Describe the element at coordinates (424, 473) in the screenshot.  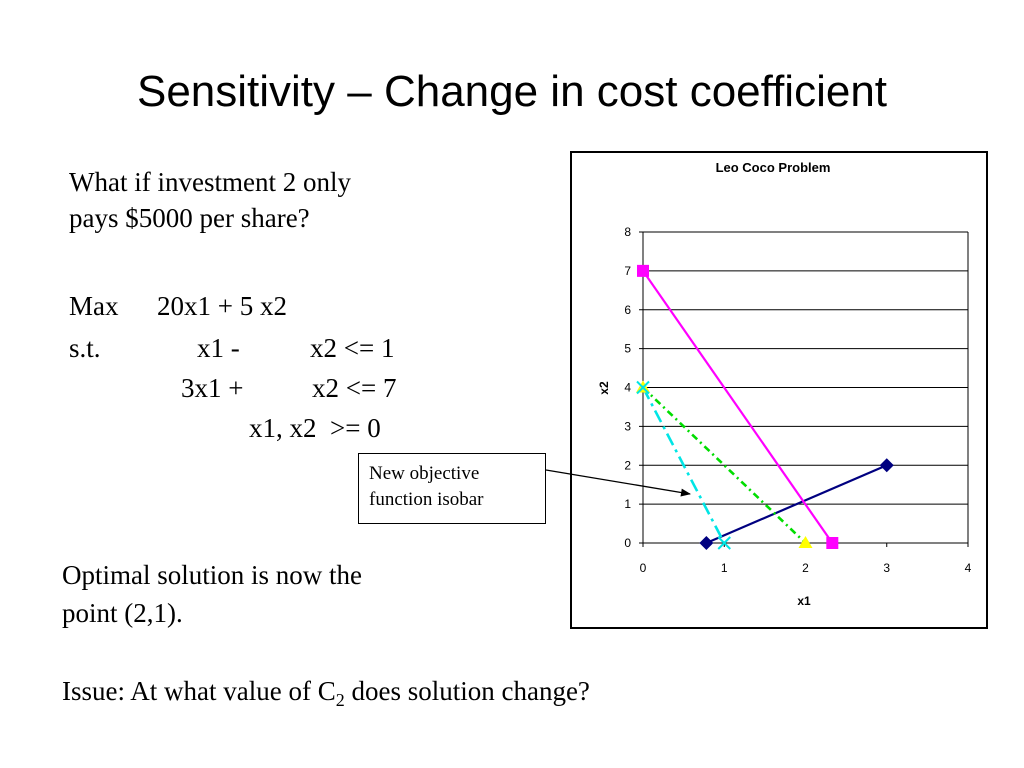
I see `callout-line-1: New objective` at that location.